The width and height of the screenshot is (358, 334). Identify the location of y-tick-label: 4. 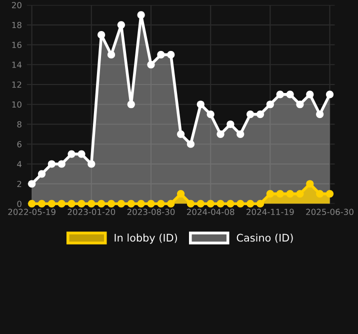
(19, 164).